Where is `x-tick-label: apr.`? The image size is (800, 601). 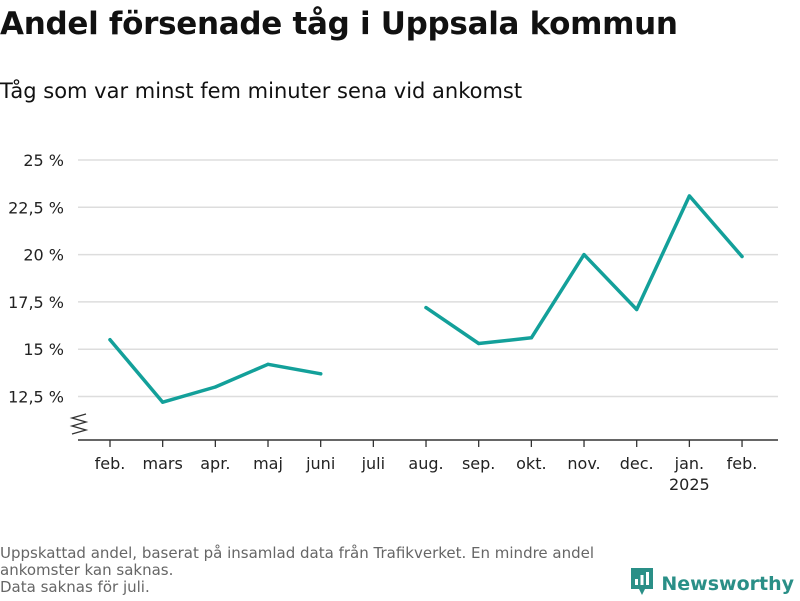
x-tick-label: apr. is located at coordinates (215, 463).